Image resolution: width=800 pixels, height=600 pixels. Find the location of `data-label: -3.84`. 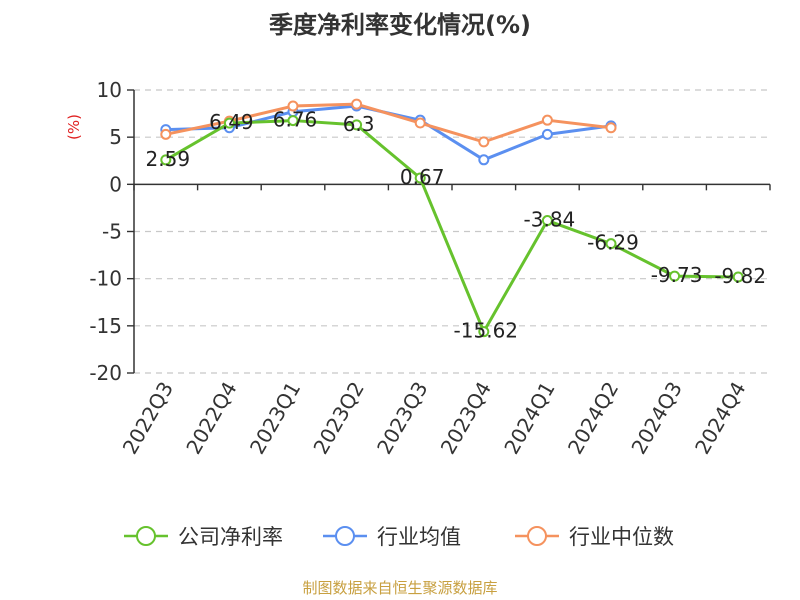

data-label: -3.84 is located at coordinates (550, 220).